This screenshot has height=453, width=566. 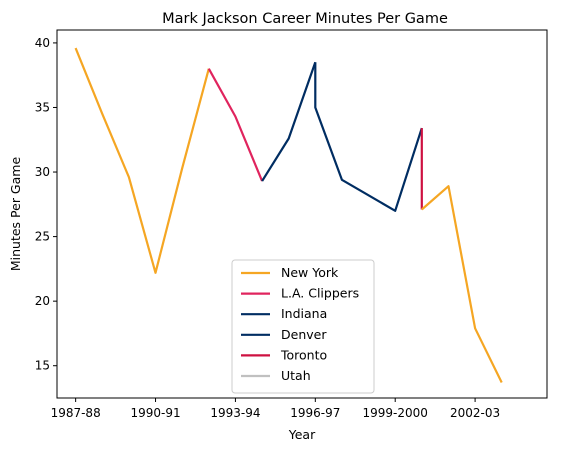 I want to click on legend-label: New York, so click(x=310, y=272).